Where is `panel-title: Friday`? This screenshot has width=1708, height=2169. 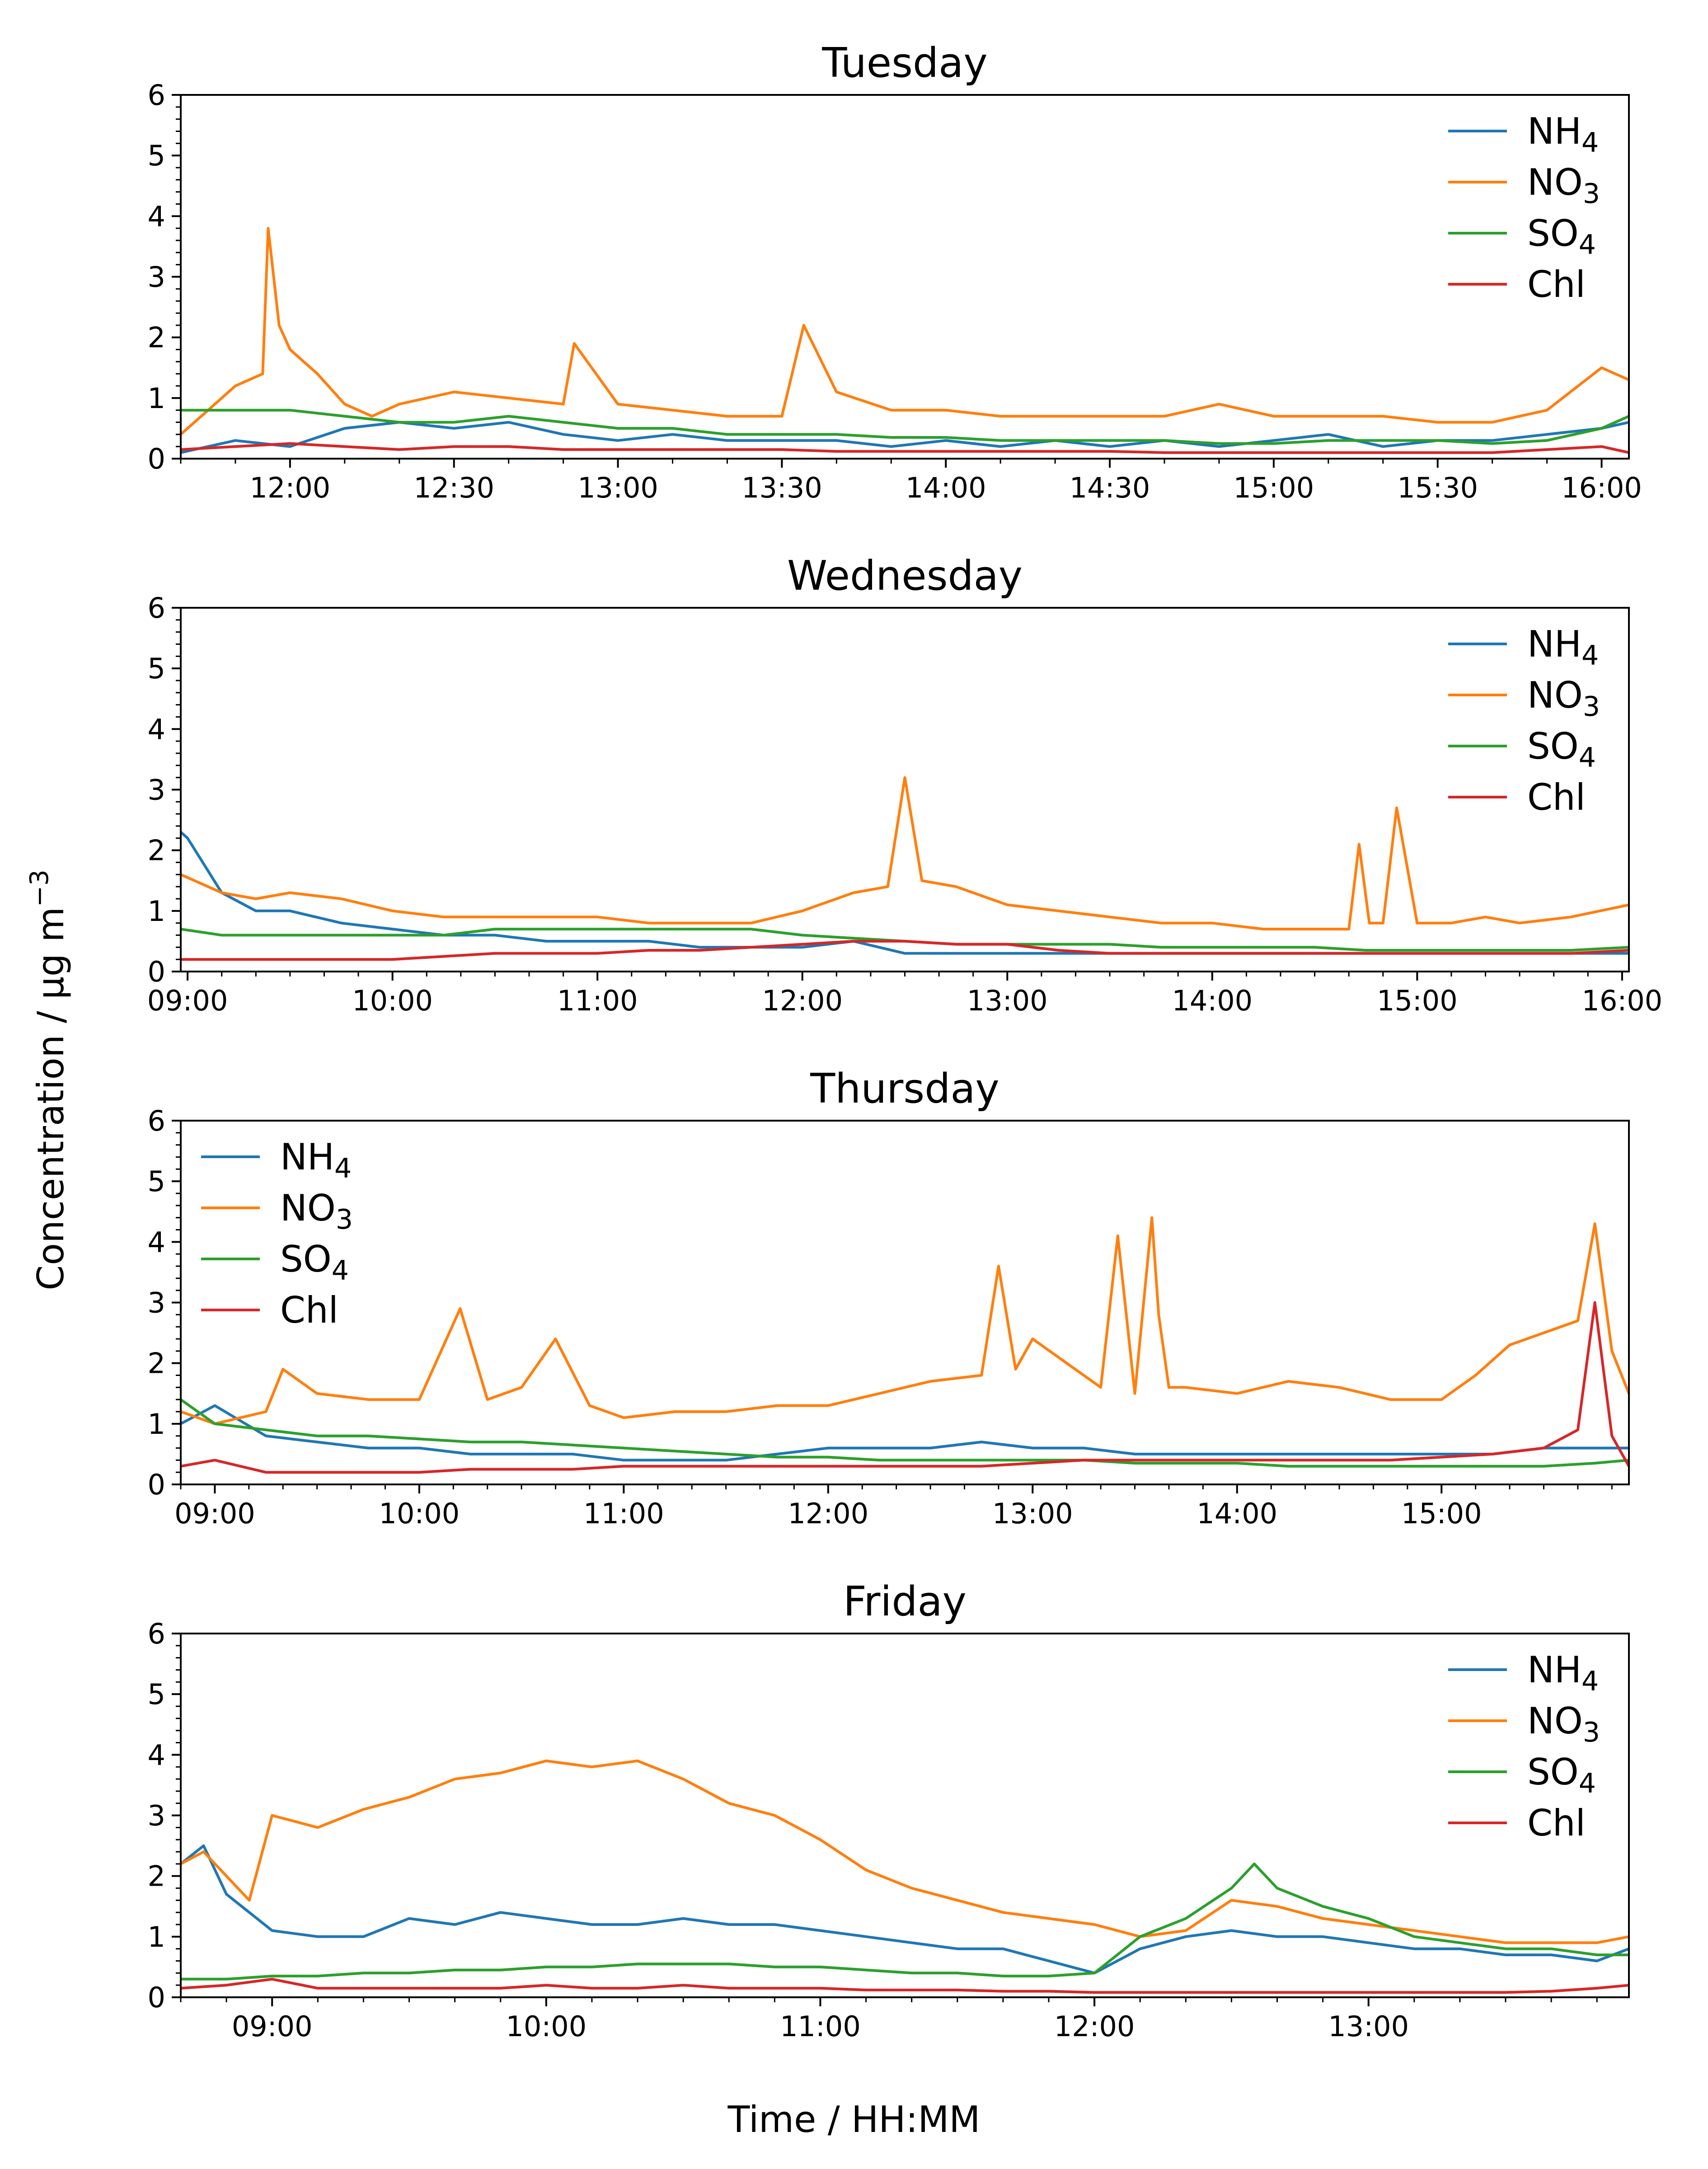
panel-title: Friday is located at coordinates (905, 1602).